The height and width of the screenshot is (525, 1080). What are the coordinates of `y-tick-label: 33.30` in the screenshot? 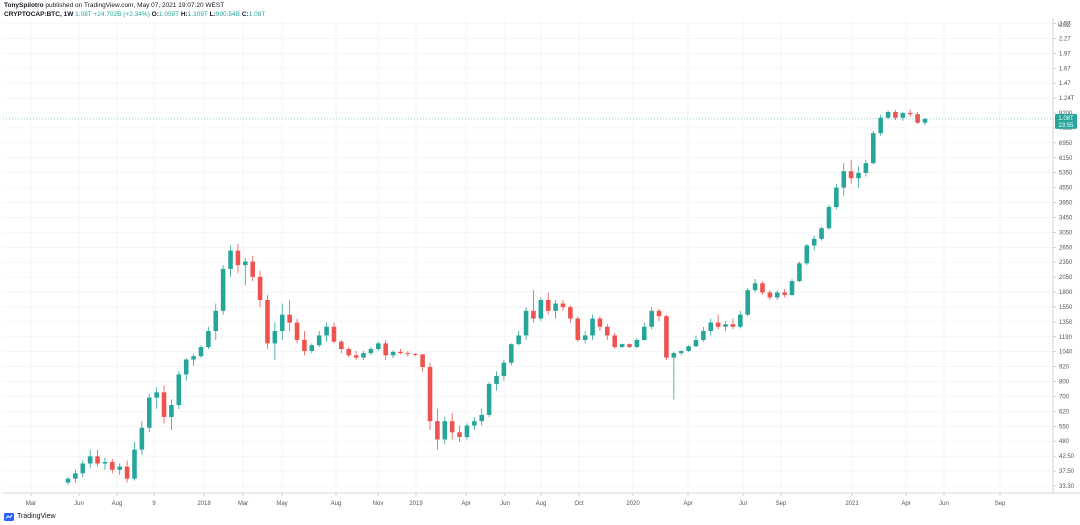 It's located at (1067, 487).